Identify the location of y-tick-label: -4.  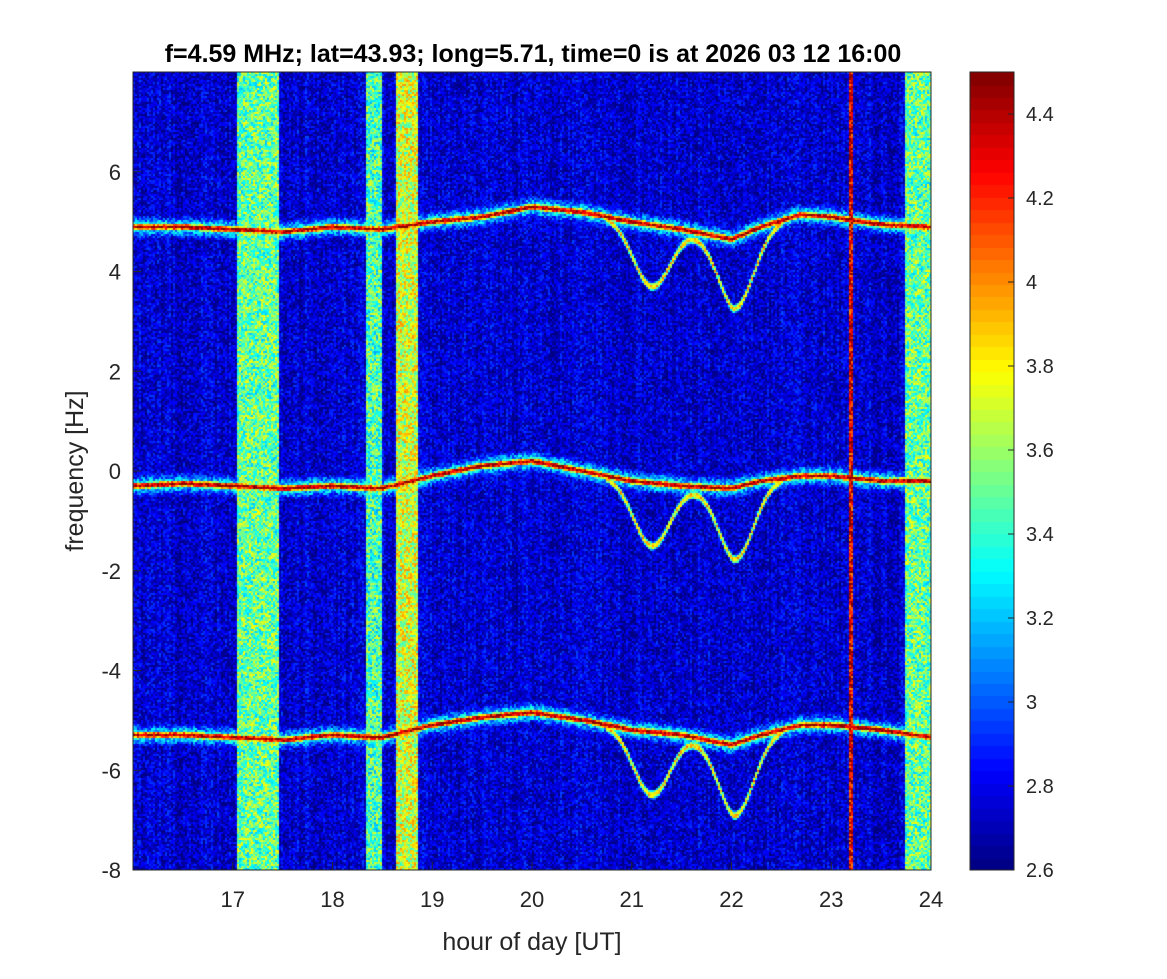
(111, 671).